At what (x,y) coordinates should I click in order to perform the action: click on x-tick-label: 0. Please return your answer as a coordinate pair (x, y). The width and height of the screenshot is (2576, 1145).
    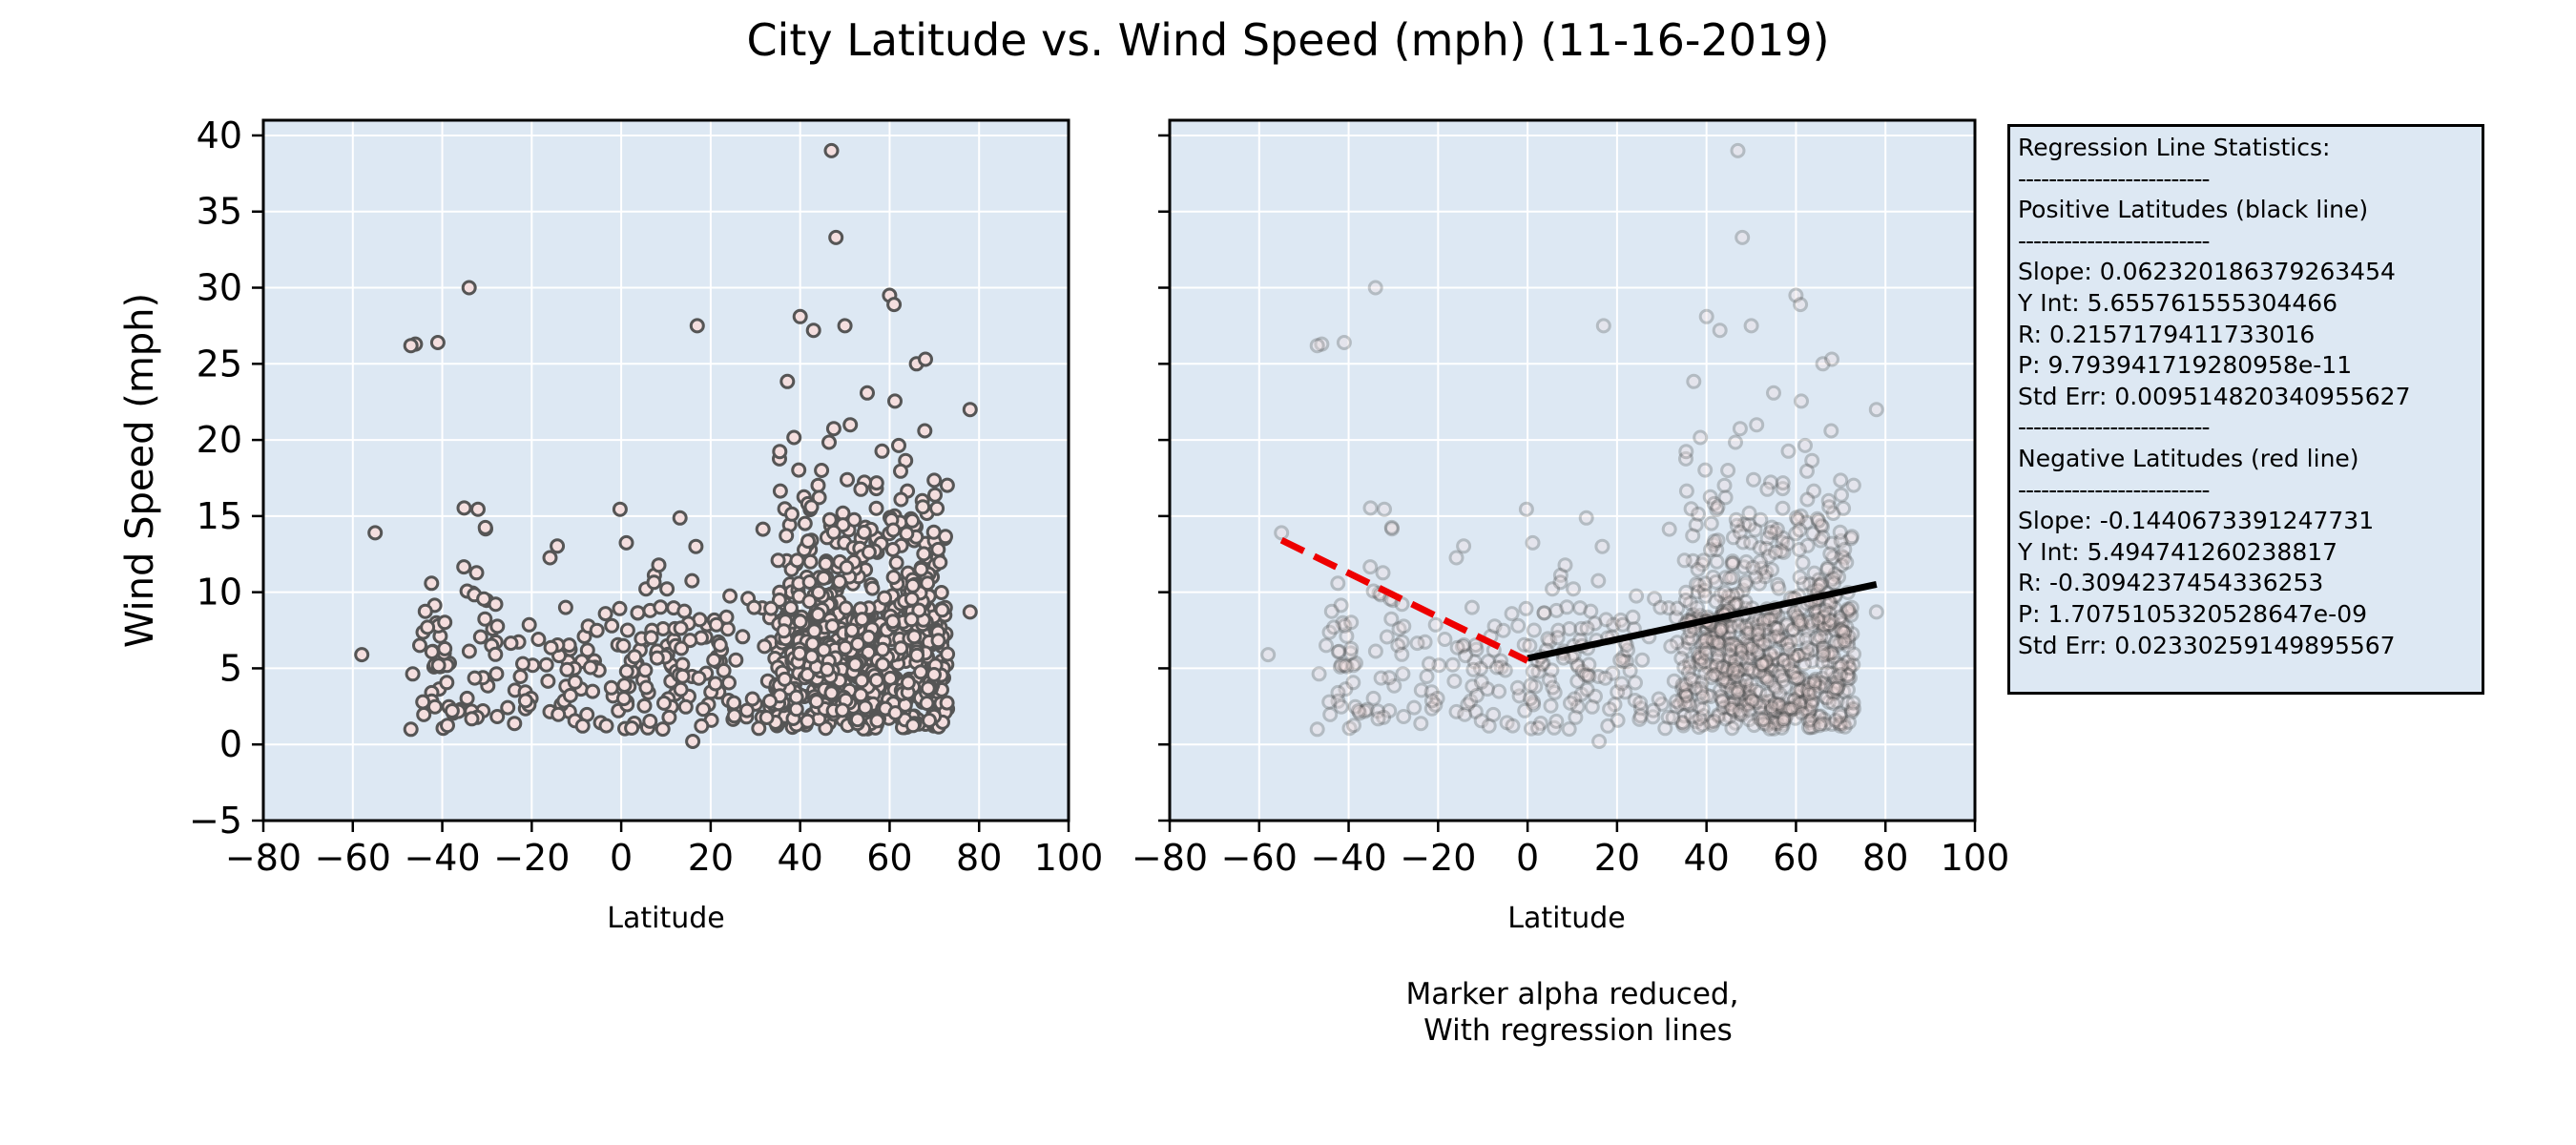
    Looking at the image, I should click on (621, 858).